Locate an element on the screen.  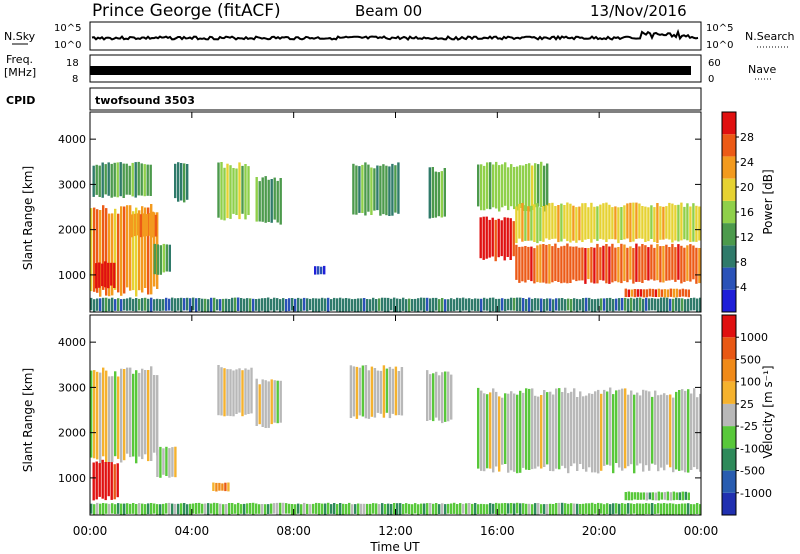
noise-trace is located at coordinates (395, 34).